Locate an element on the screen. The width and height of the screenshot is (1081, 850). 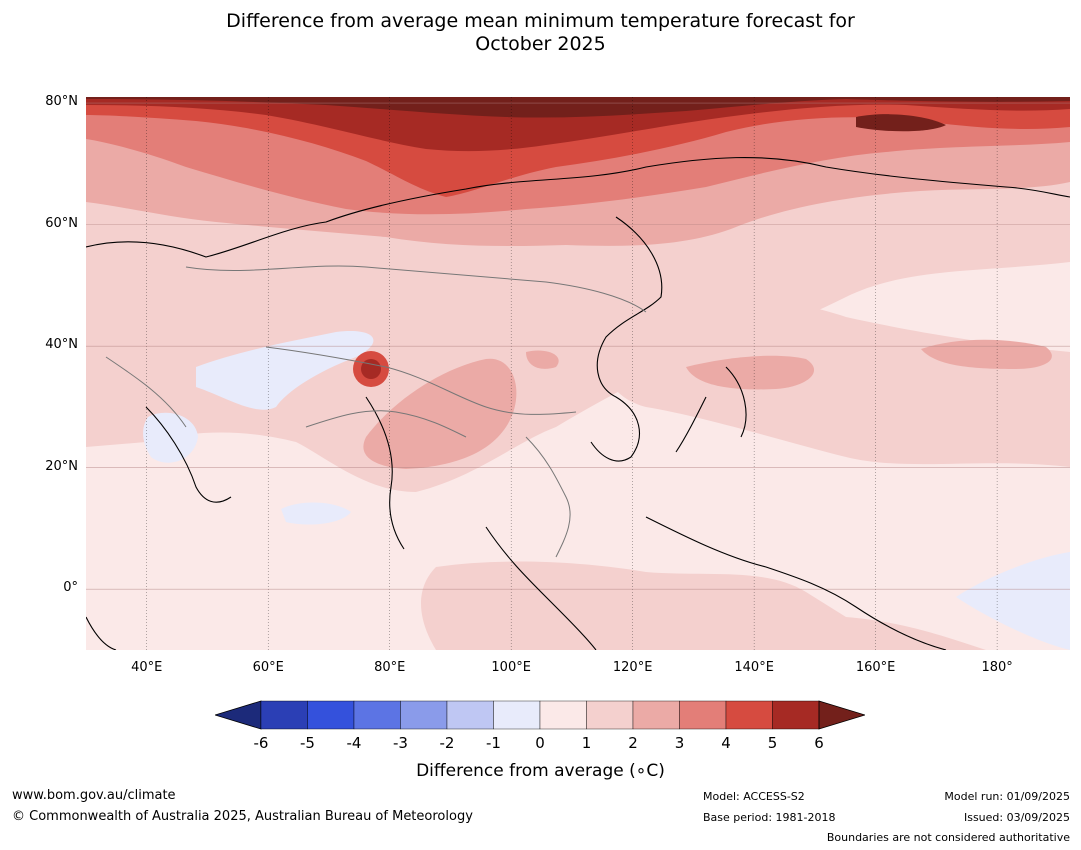
title-line-2: October 2025 is located at coordinates (540, 44).